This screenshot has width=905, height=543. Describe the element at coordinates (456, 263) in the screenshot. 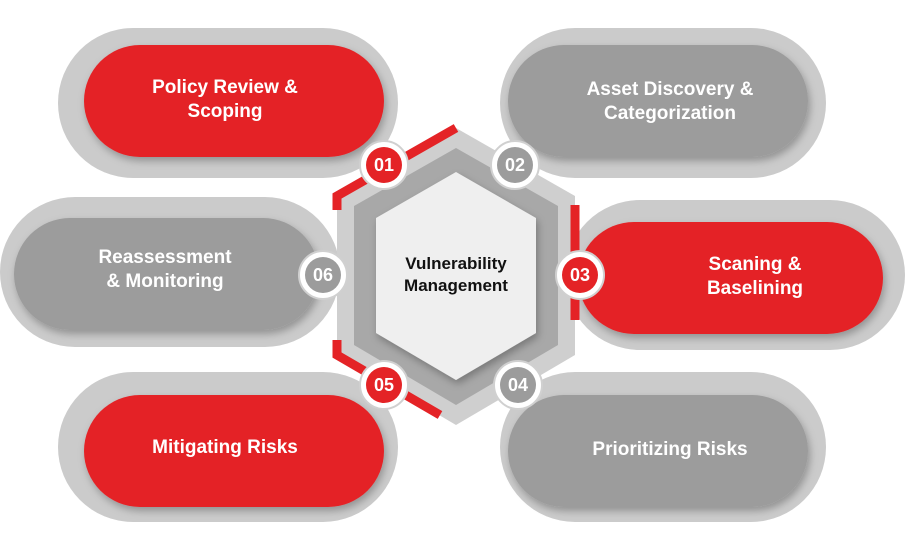

I see `center-title-line1: Vulnerability` at that location.